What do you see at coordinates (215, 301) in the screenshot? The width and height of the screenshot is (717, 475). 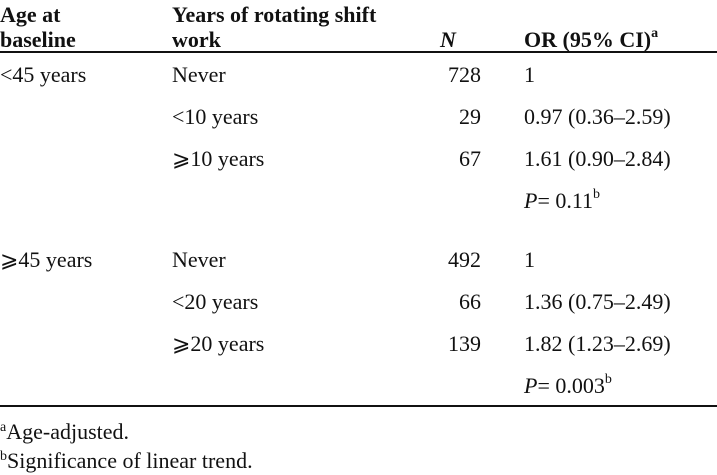 I see `years-cell: <20 years` at bounding box center [215, 301].